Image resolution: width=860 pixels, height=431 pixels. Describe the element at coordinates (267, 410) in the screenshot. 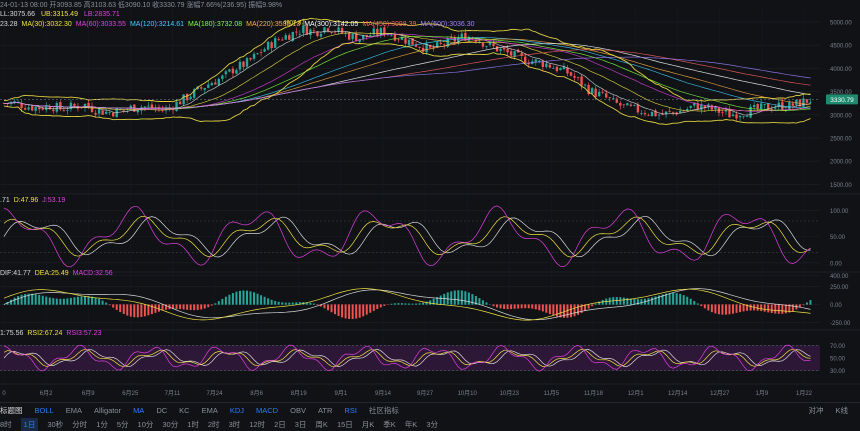

I see `indicator-tab: MACD` at that location.